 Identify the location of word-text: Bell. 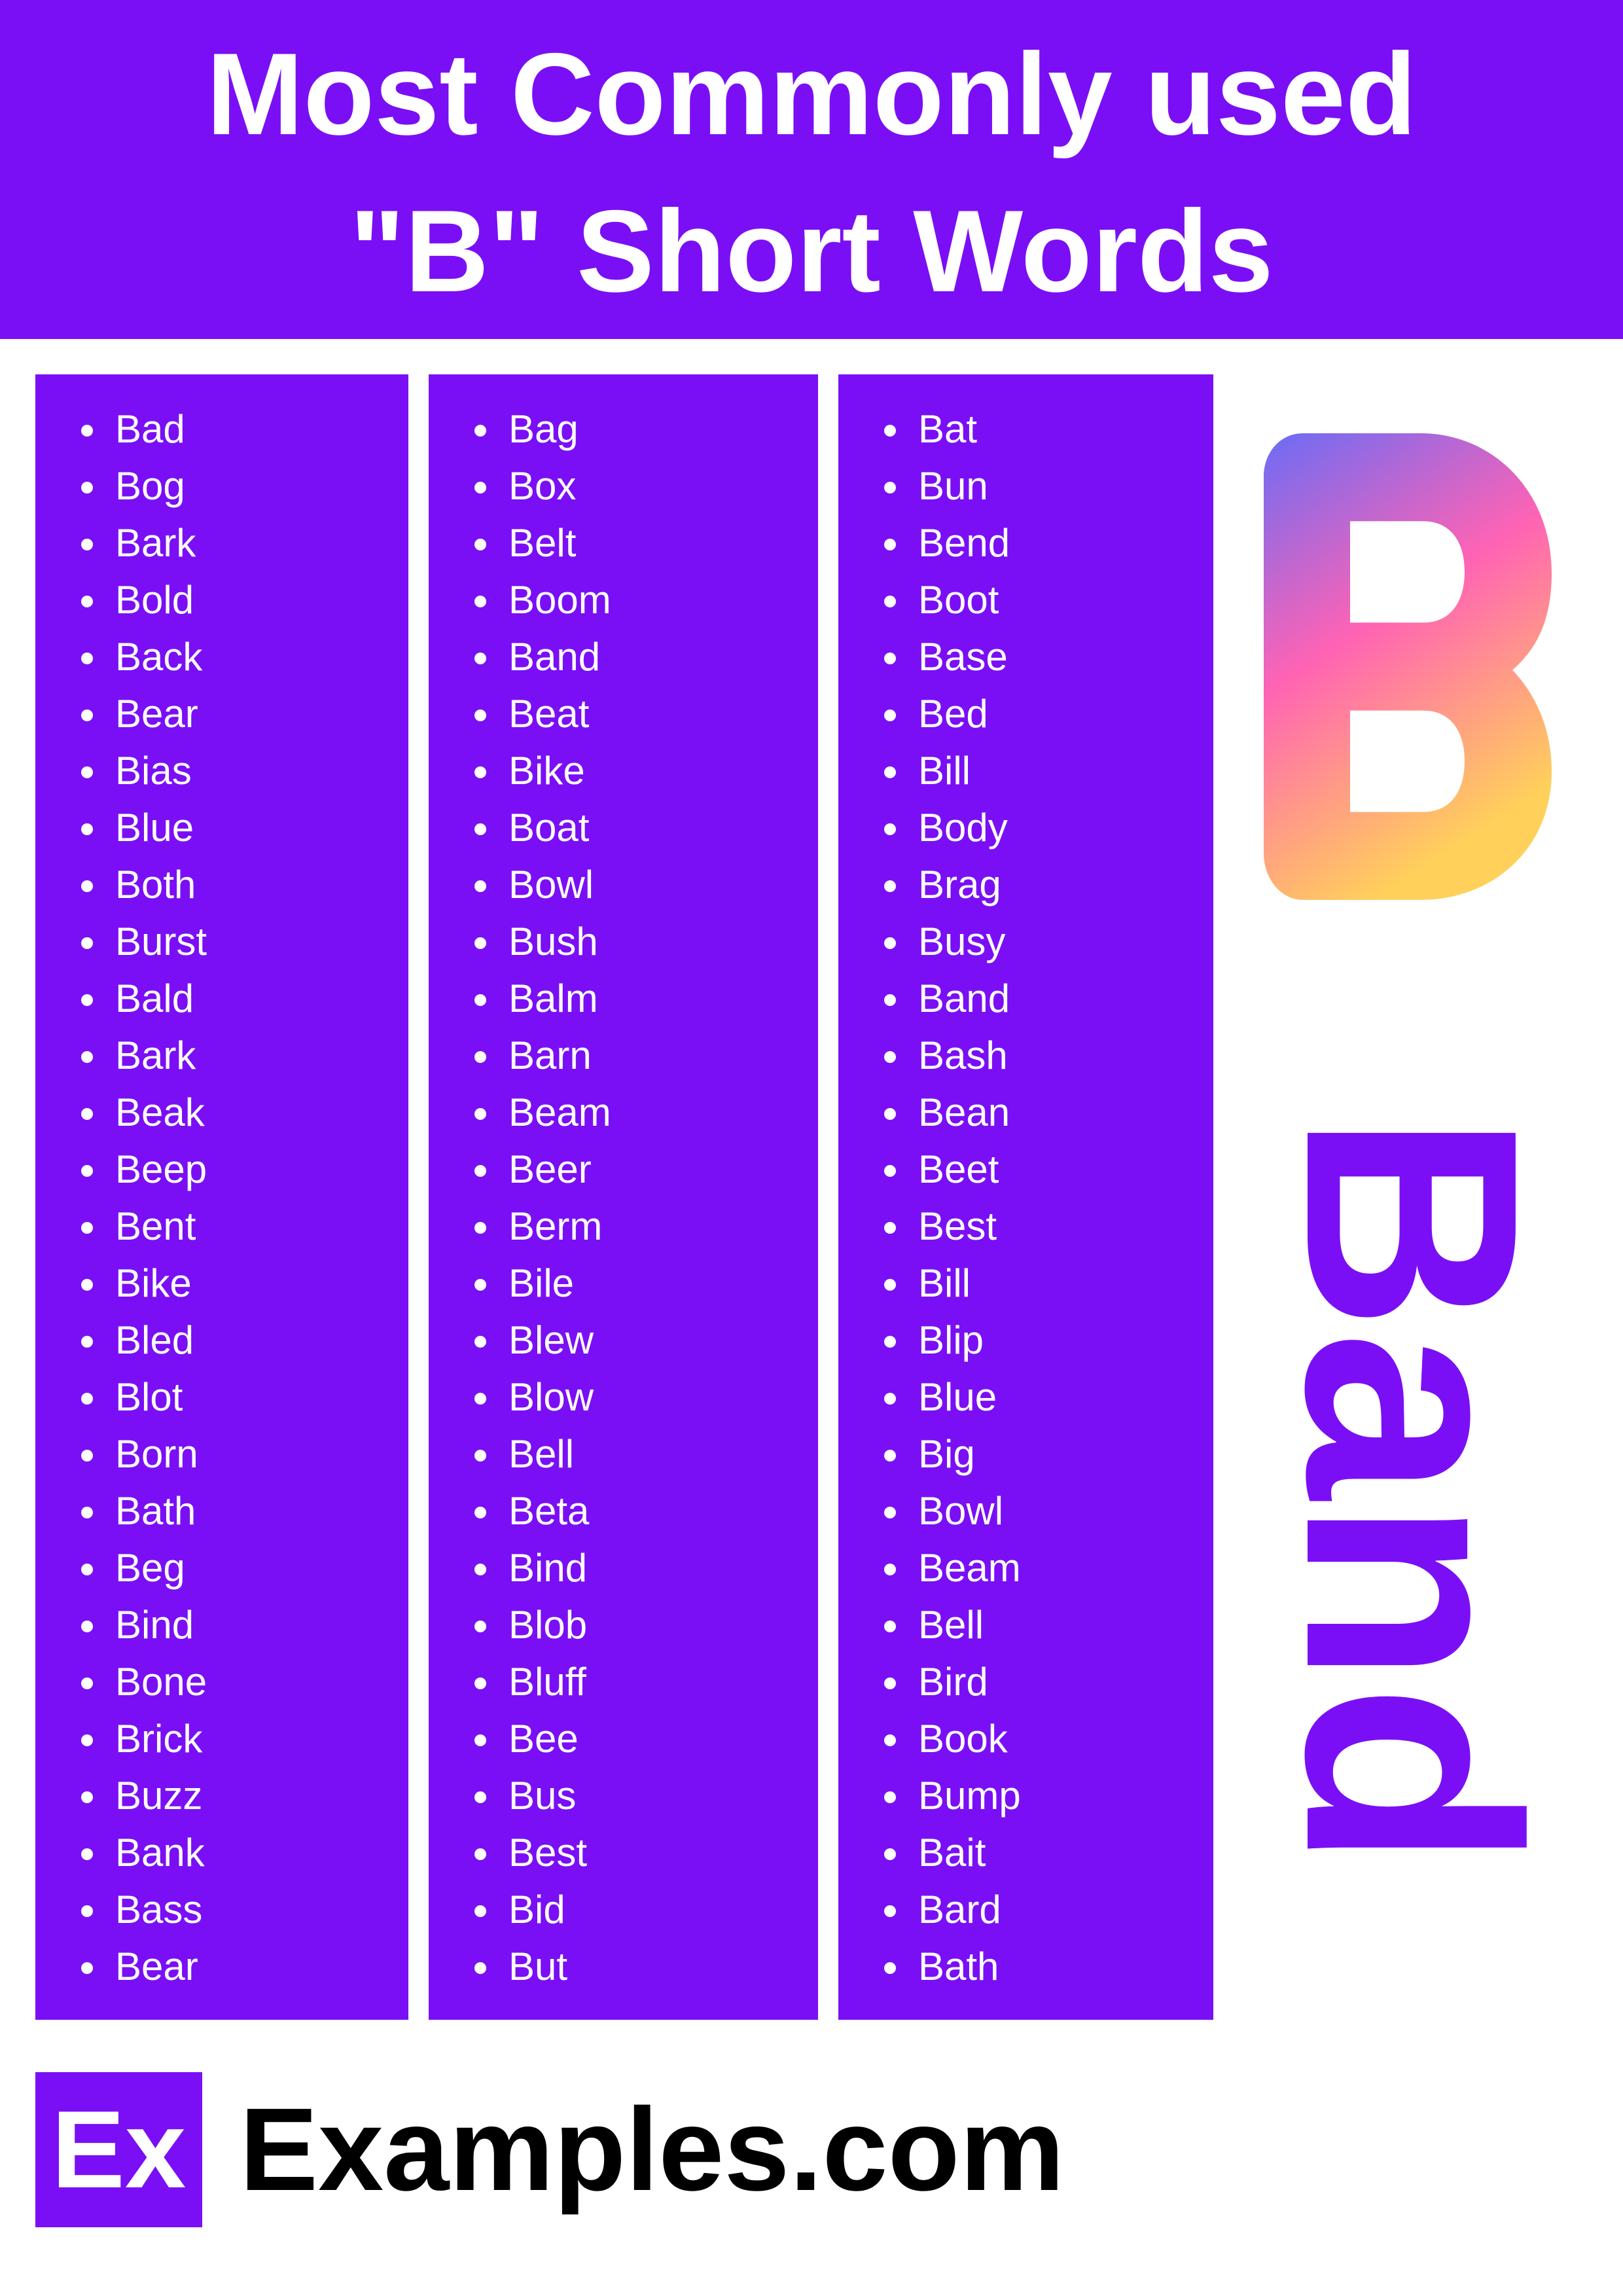
(541, 1454).